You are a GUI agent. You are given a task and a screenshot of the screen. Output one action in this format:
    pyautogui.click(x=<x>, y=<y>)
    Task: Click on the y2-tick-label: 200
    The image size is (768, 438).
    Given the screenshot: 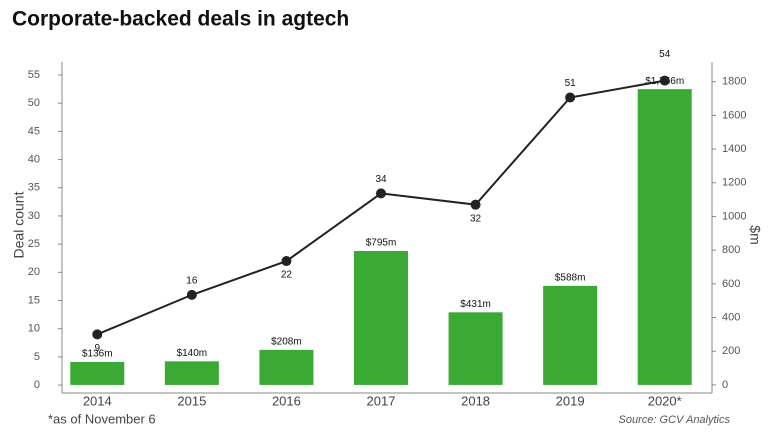 What is the action you would take?
    pyautogui.click(x=731, y=351)
    